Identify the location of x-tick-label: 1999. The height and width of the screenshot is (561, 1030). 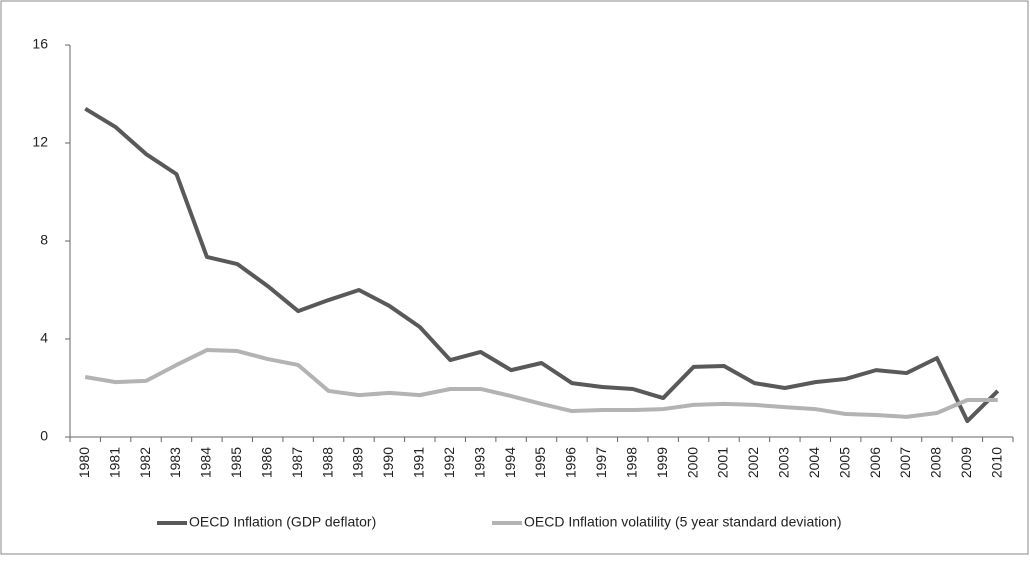
(662, 462).